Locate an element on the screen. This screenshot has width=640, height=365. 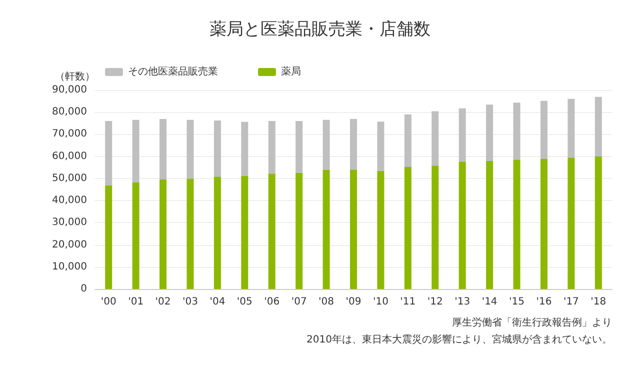
chart-title: 薬局と医薬品販売業・店舗数 is located at coordinates (320, 30).